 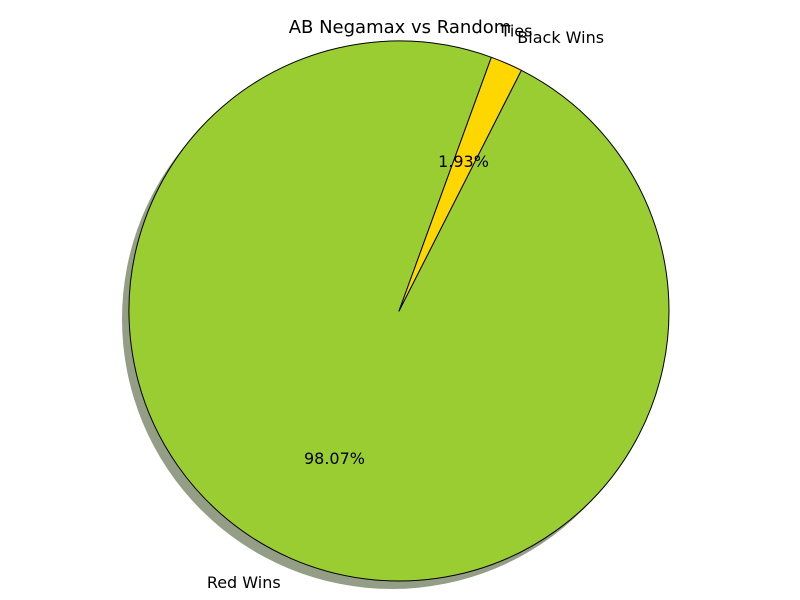 What do you see at coordinates (460, 184) in the screenshot?
I see `pie-slice-black-wins` at bounding box center [460, 184].